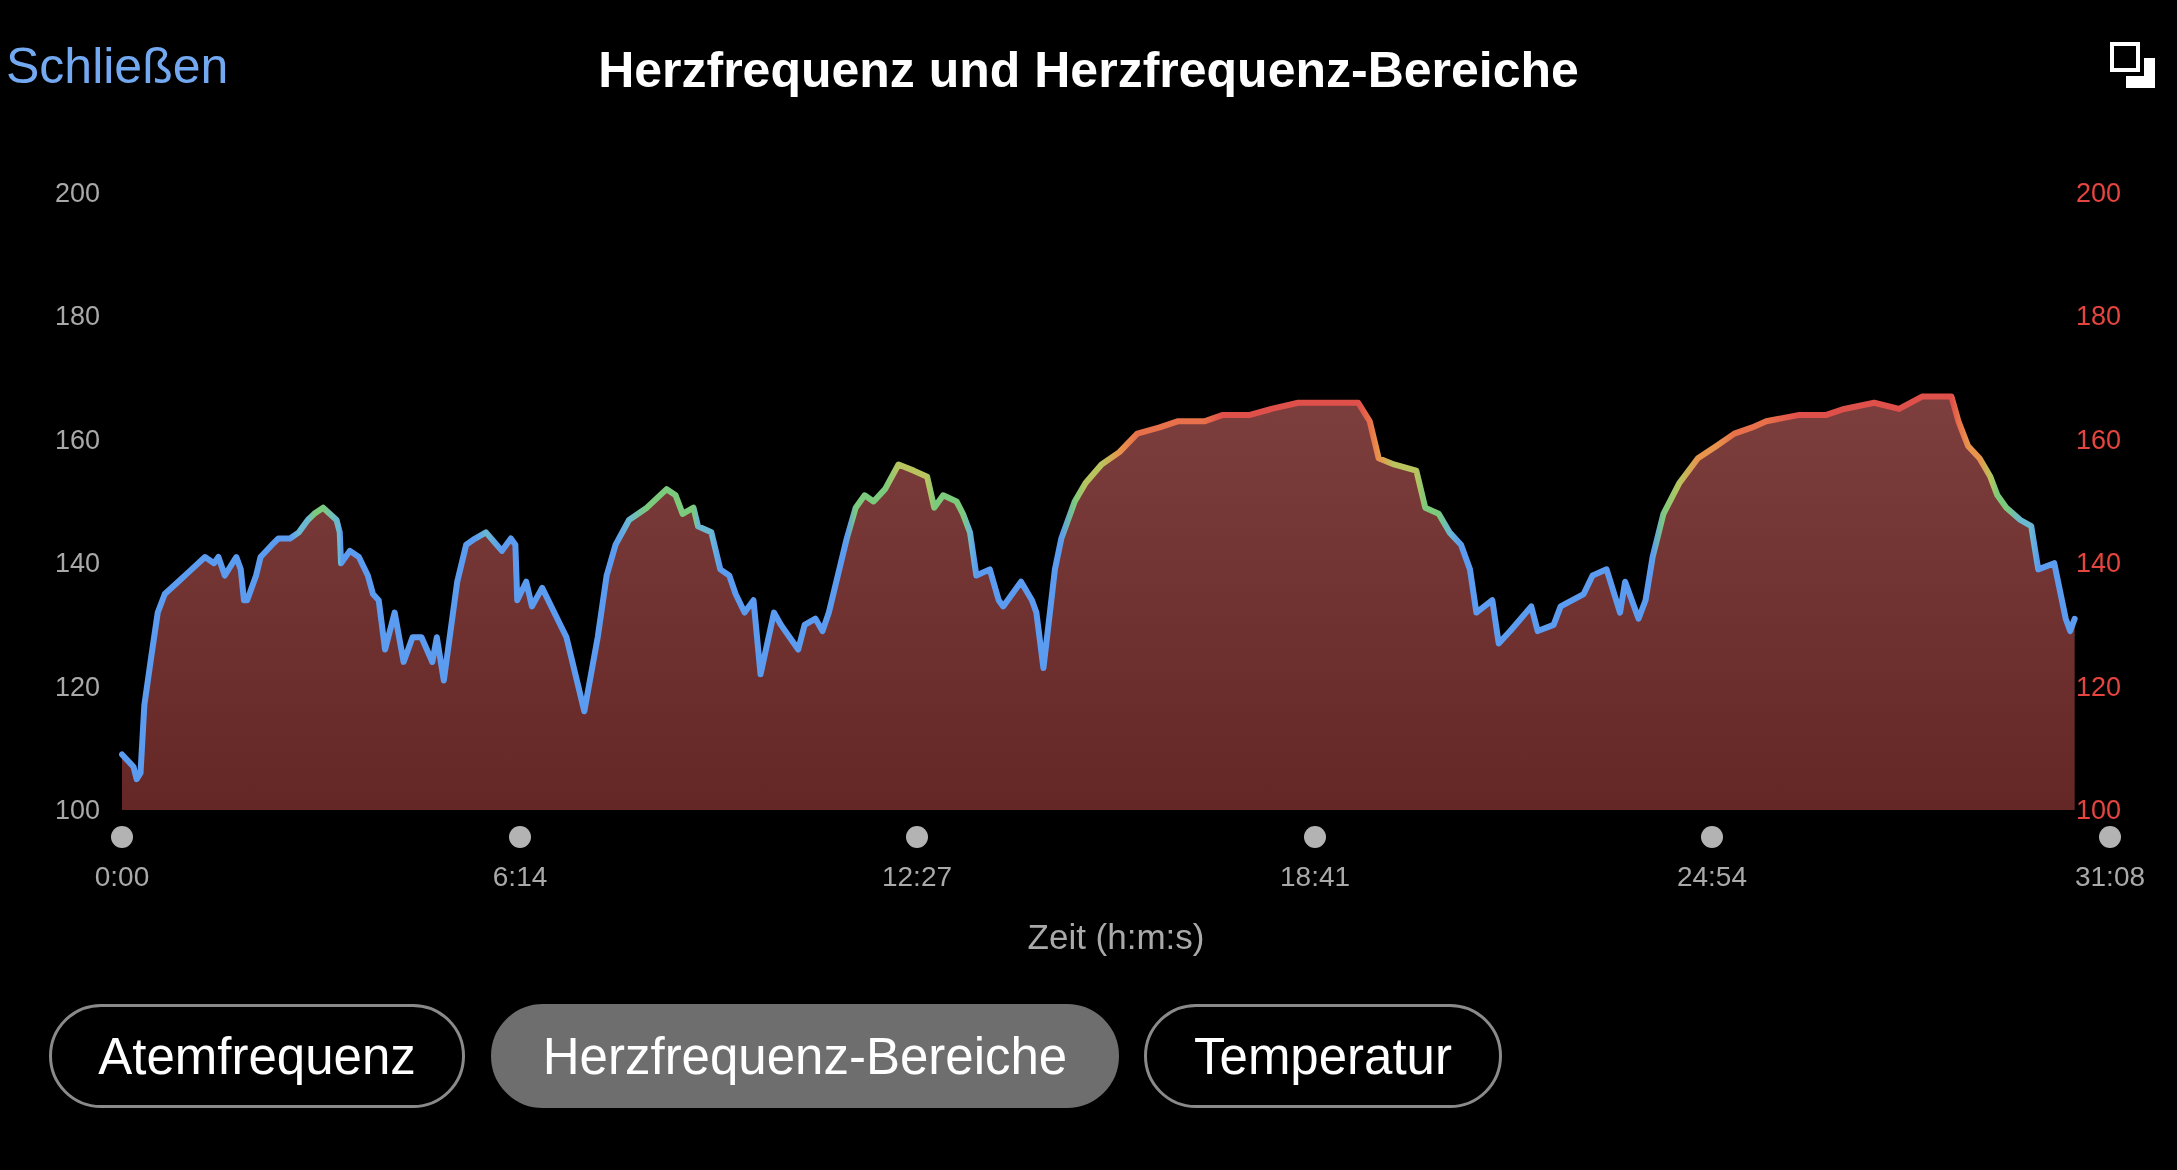 This screenshot has width=2177, height=1170. Describe the element at coordinates (1712, 876) in the screenshot. I see `x-tick-label: 24:54` at that location.